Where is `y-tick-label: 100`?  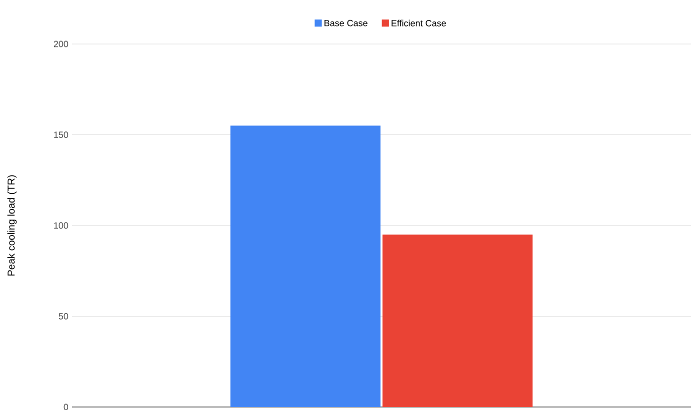 y-tick-label: 100 is located at coordinates (61, 225).